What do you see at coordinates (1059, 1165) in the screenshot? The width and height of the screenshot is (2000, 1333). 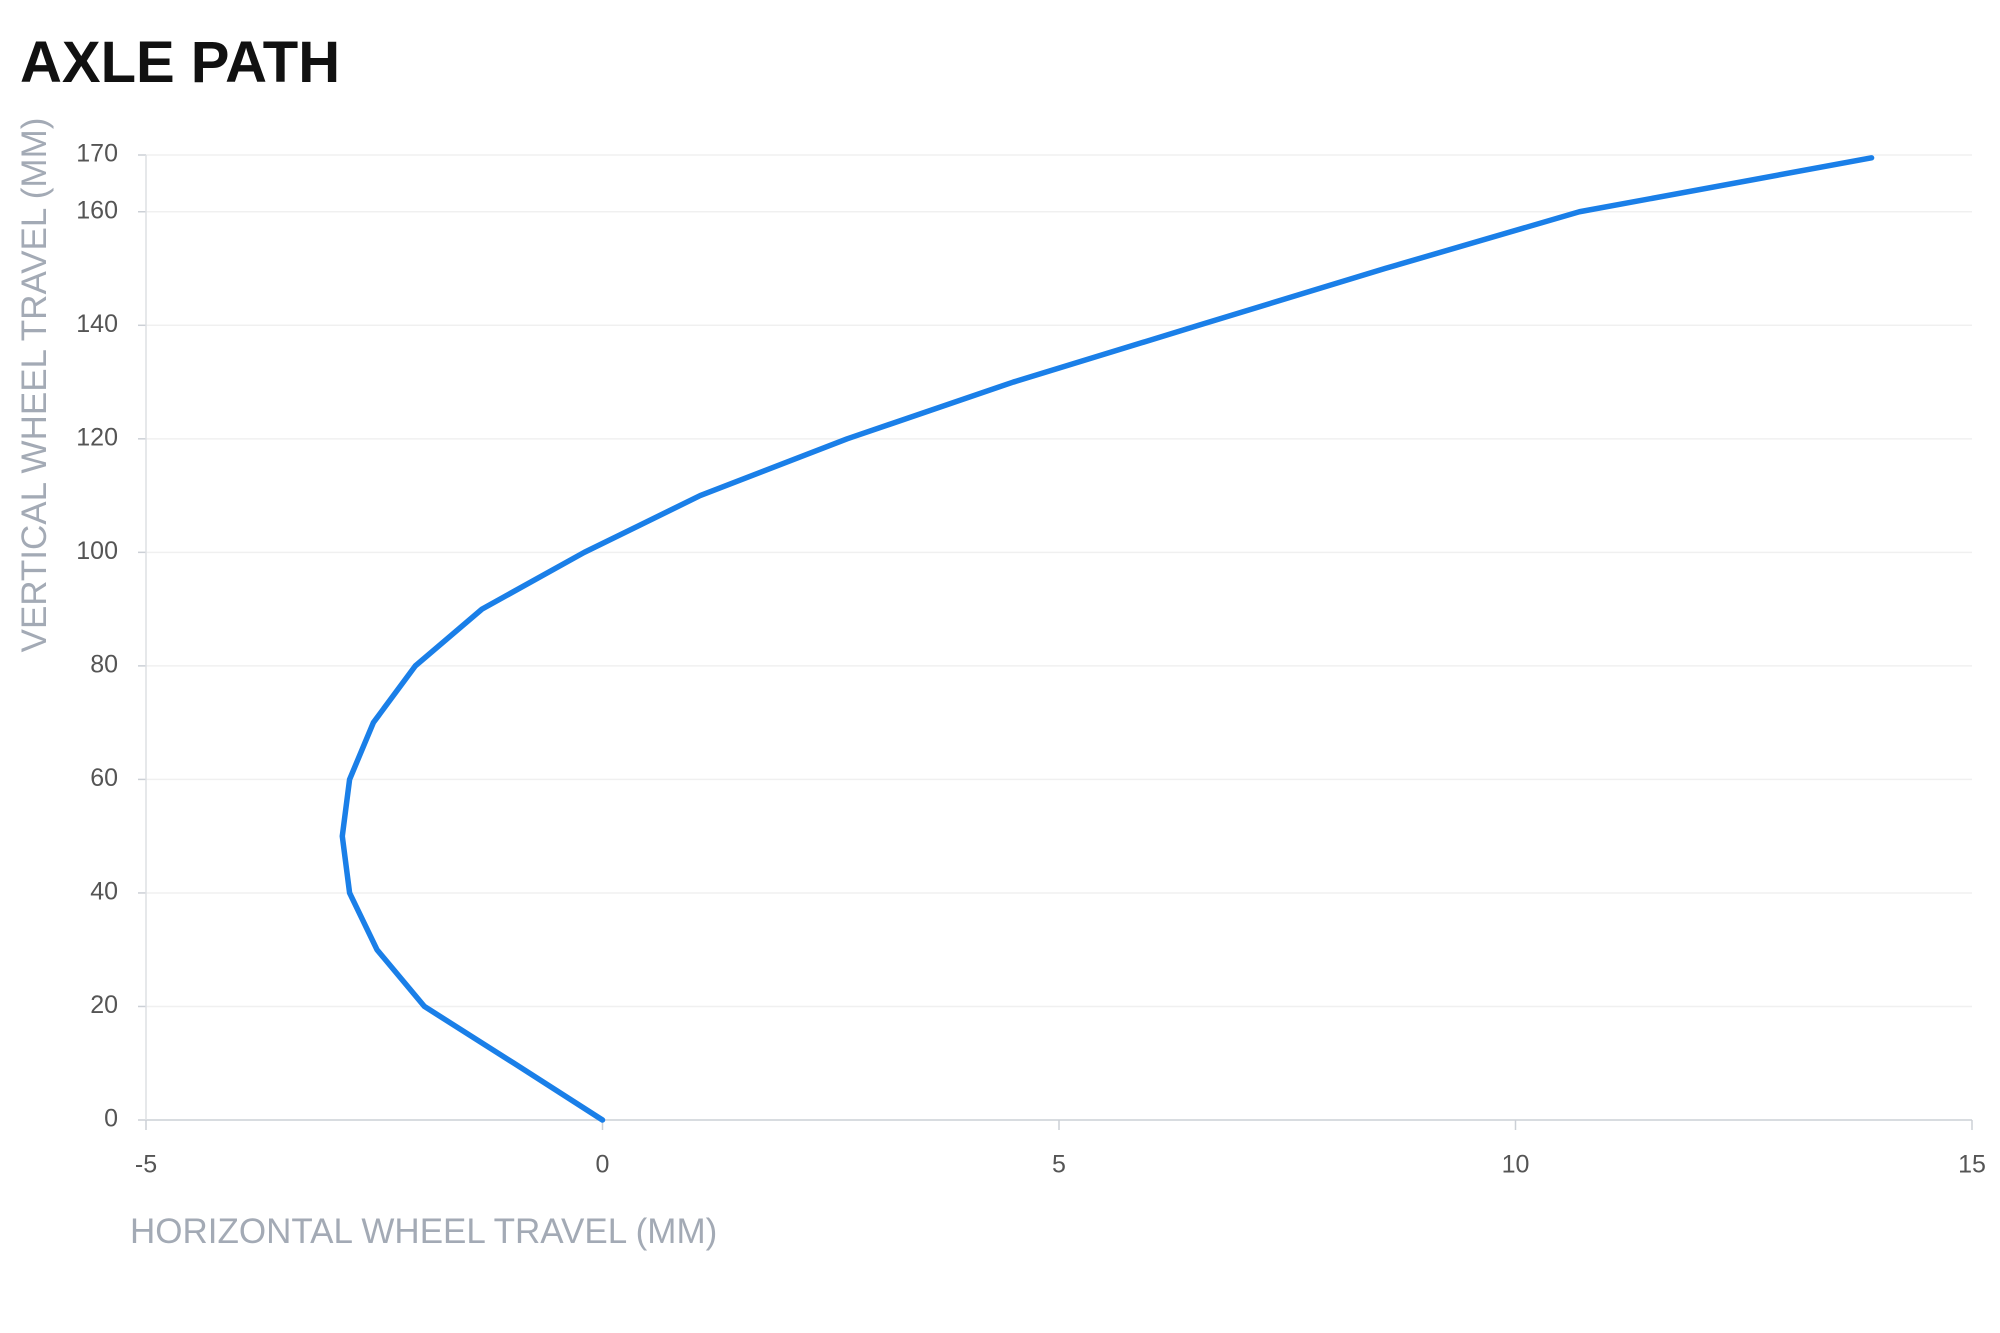 I see `x-tick-label: 5` at bounding box center [1059, 1165].